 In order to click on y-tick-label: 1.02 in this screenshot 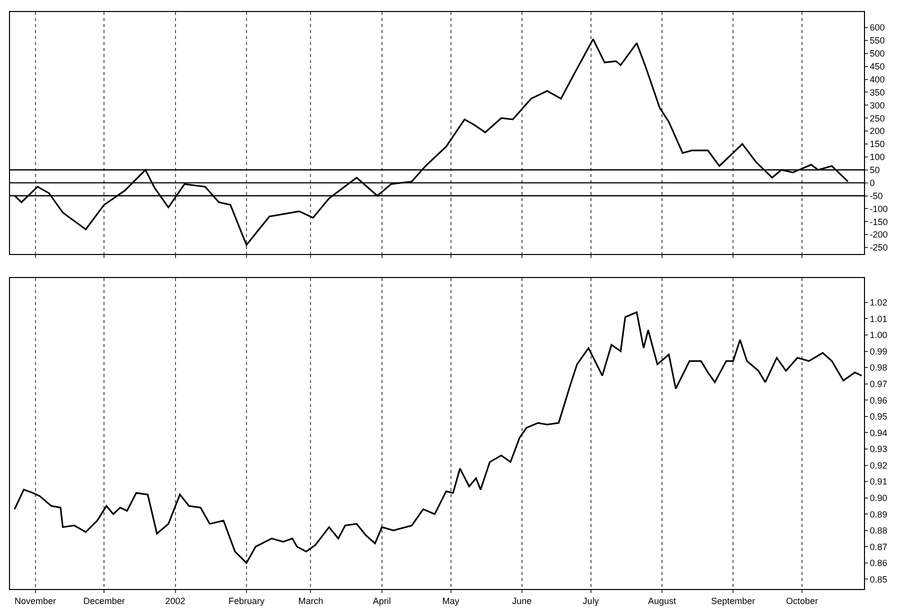, I will do `click(879, 303)`.